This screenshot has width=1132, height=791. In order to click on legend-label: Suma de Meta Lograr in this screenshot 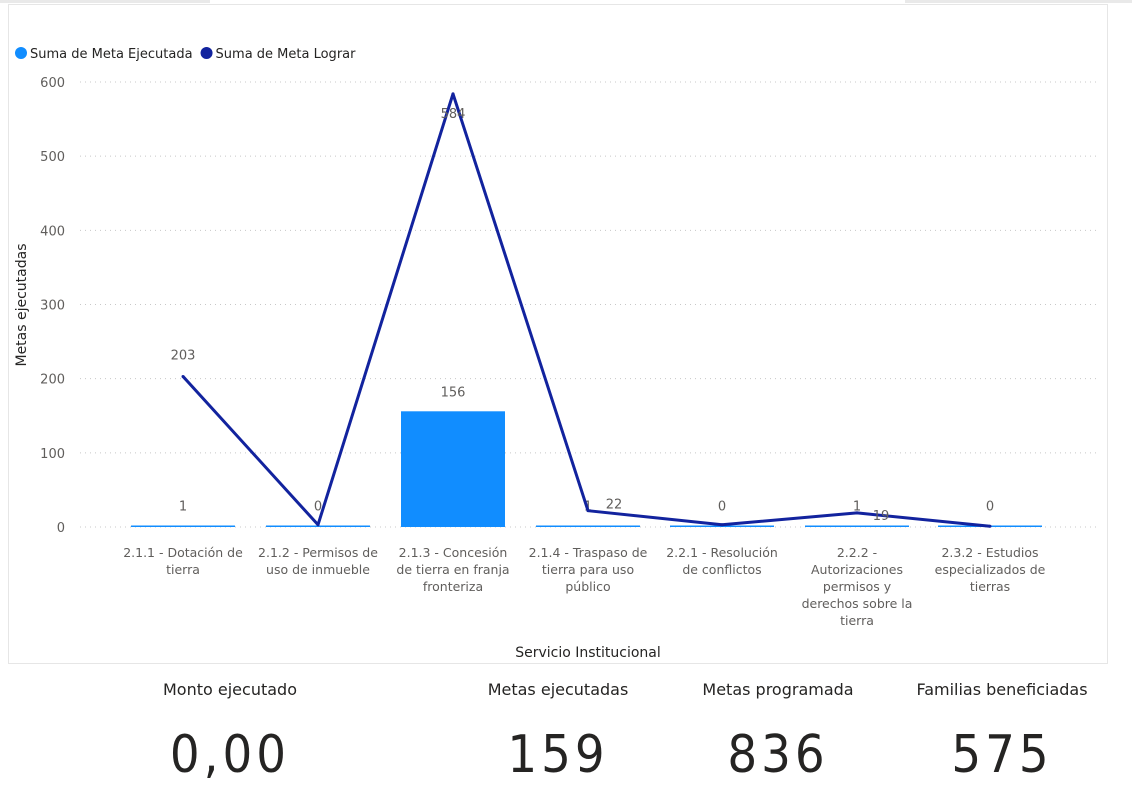, I will do `click(286, 54)`.